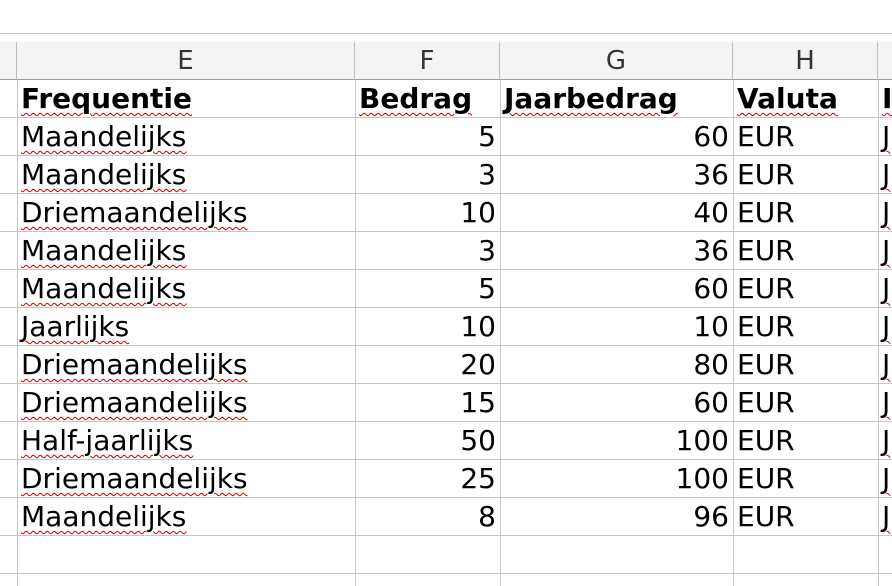  I want to click on cell: 50, so click(478, 440).